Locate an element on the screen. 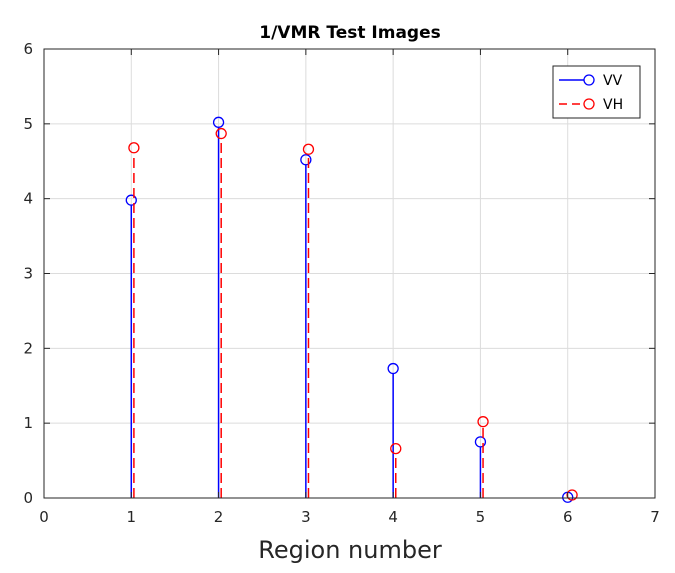 The image size is (675, 573). x-tick-label: 5 is located at coordinates (481, 517).